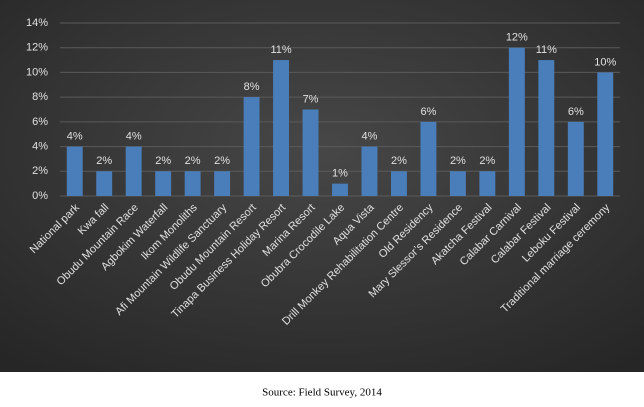 This screenshot has height=407, width=644. I want to click on source-note: Source: Field Survey, 2014, so click(322, 393).